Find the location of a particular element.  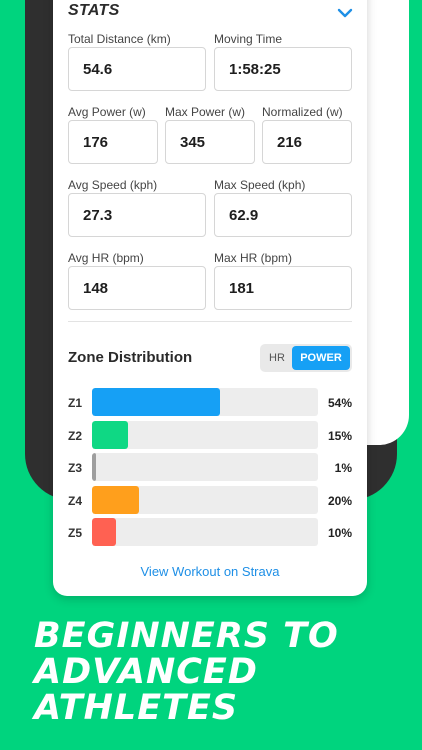

avg-power-label: Avg Power (w) is located at coordinates (107, 112).